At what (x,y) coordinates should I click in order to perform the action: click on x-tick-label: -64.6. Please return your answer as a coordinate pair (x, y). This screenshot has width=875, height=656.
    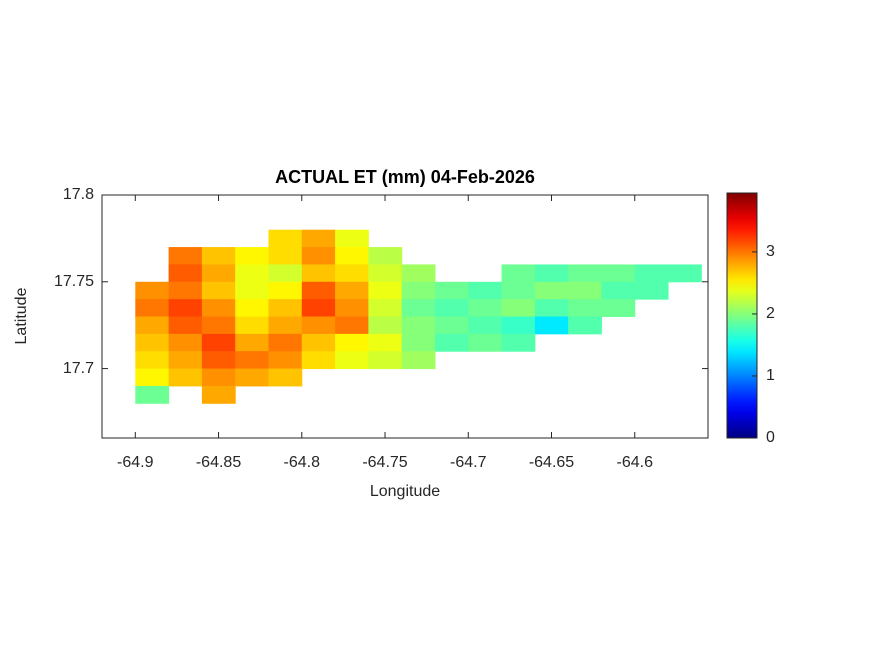
    Looking at the image, I should click on (635, 462).